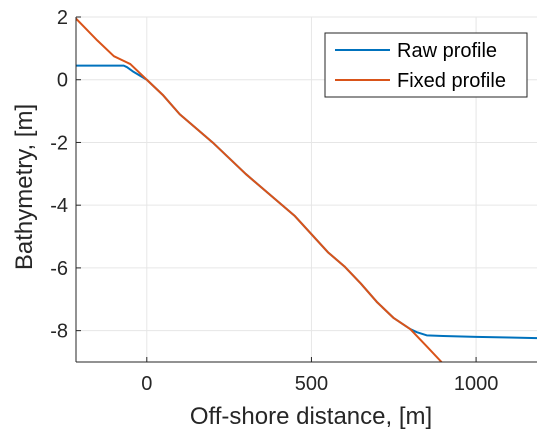  Describe the element at coordinates (311, 416) in the screenshot. I see `x-axis-label: Off-shore distance, [m]` at that location.